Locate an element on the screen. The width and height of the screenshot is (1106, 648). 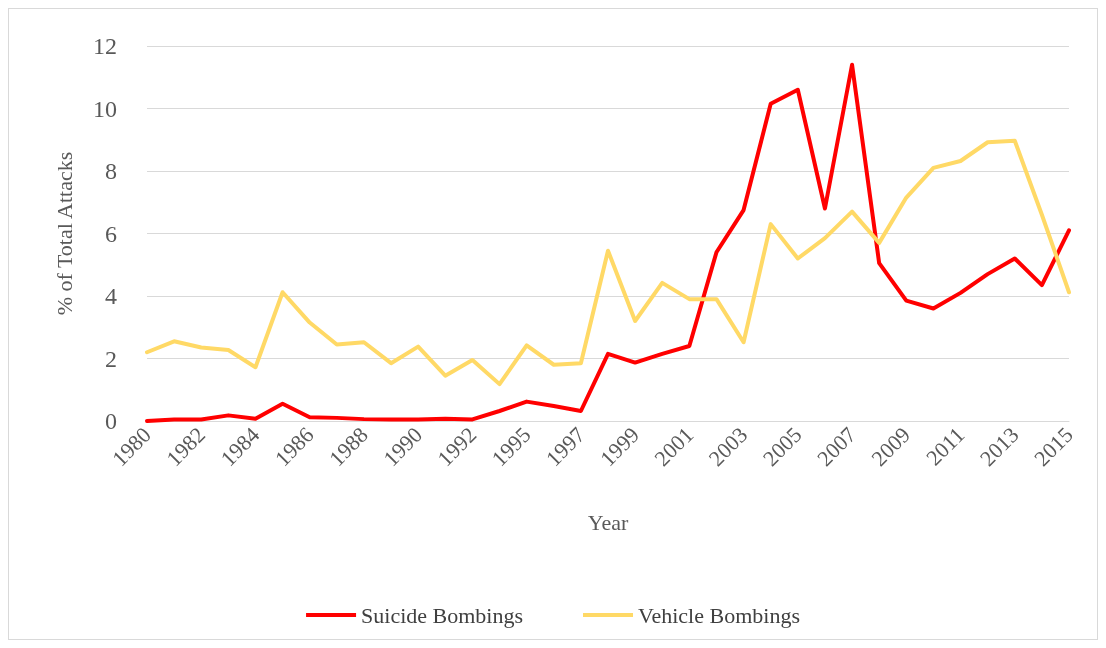
x-axis-title: Year is located at coordinates (608, 522).